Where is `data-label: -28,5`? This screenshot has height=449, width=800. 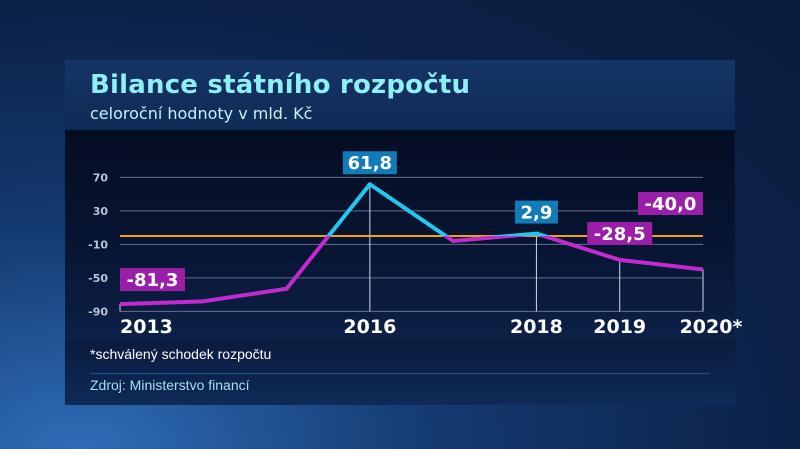
data-label: -28,5 is located at coordinates (620, 234).